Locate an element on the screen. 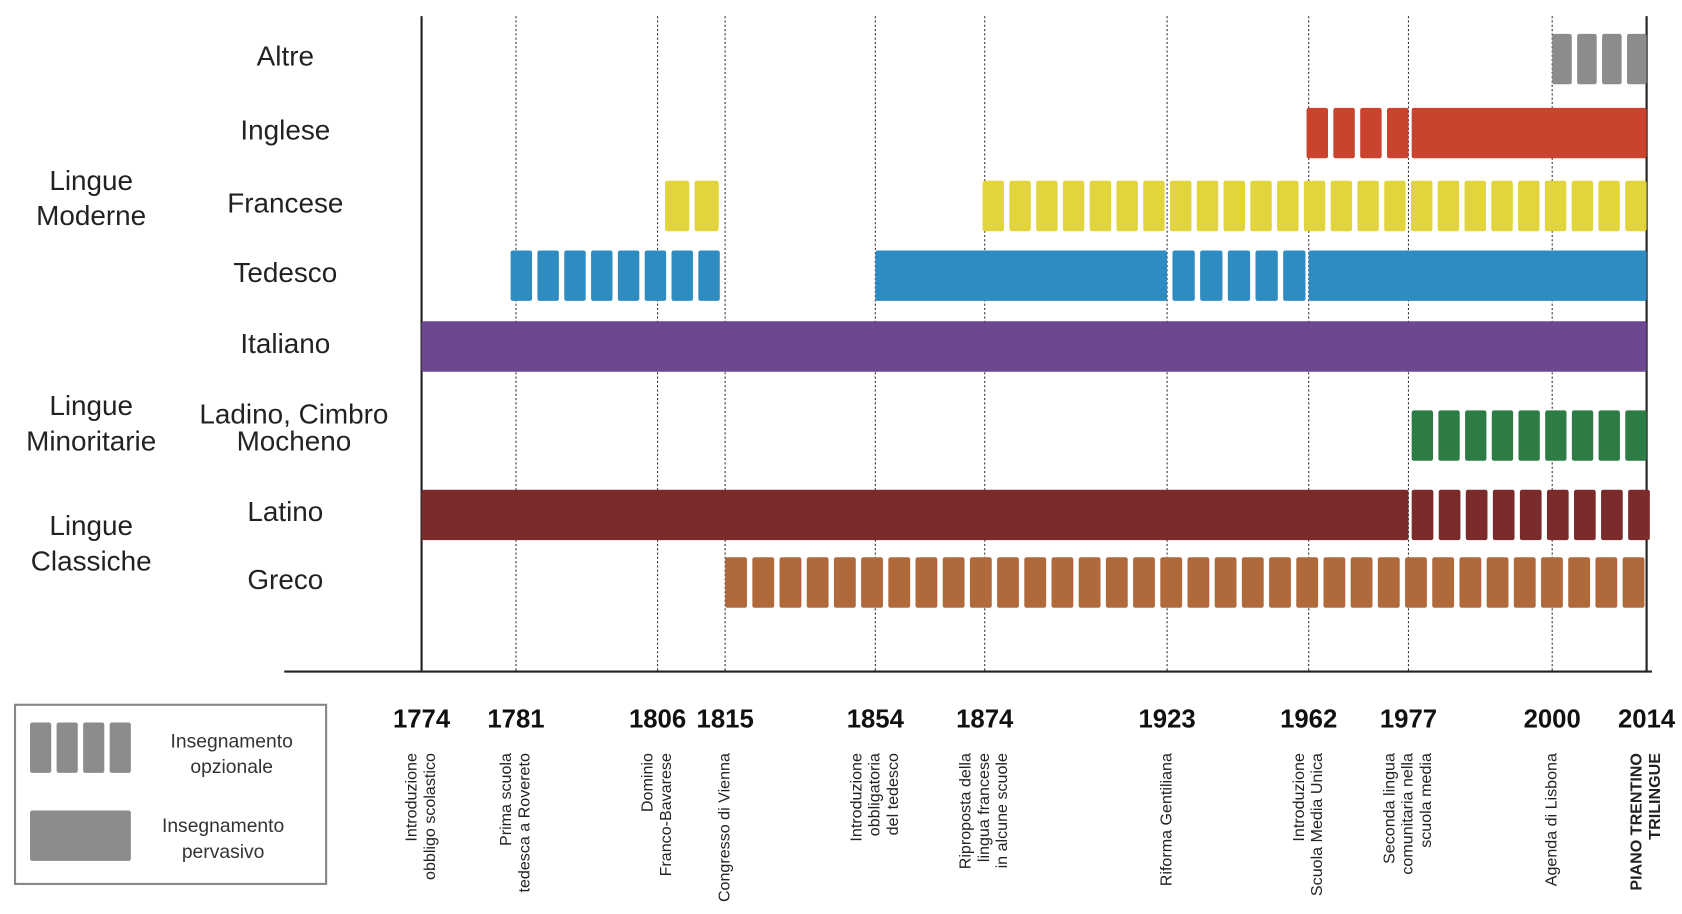 This screenshot has height=914, width=1682. event-description: Prima scuola is located at coordinates (506, 799).